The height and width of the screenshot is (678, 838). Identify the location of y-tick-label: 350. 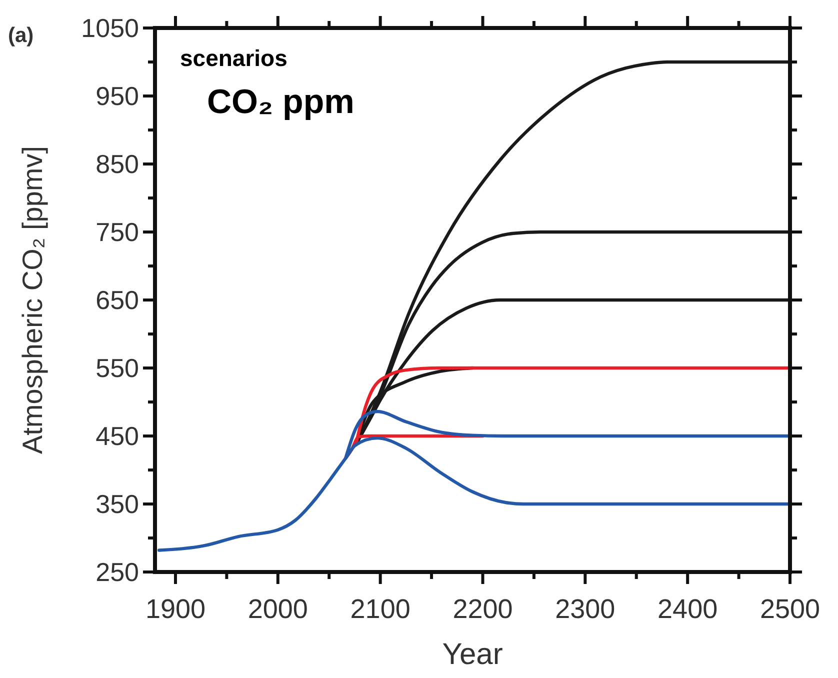
(117, 504).